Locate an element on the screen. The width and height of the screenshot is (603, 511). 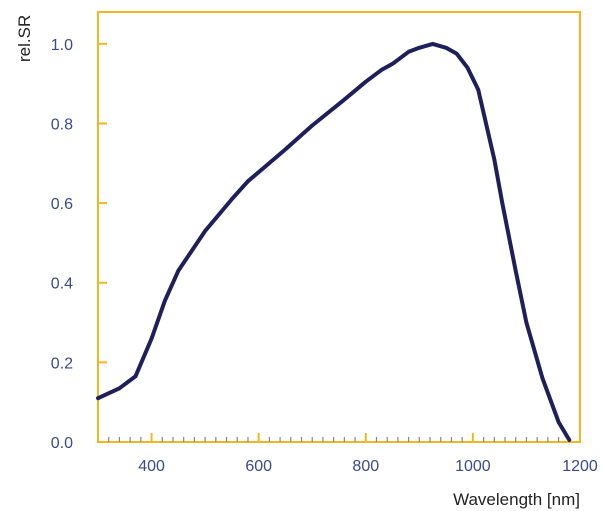
x-tick-label: 400 is located at coordinates (151, 466).